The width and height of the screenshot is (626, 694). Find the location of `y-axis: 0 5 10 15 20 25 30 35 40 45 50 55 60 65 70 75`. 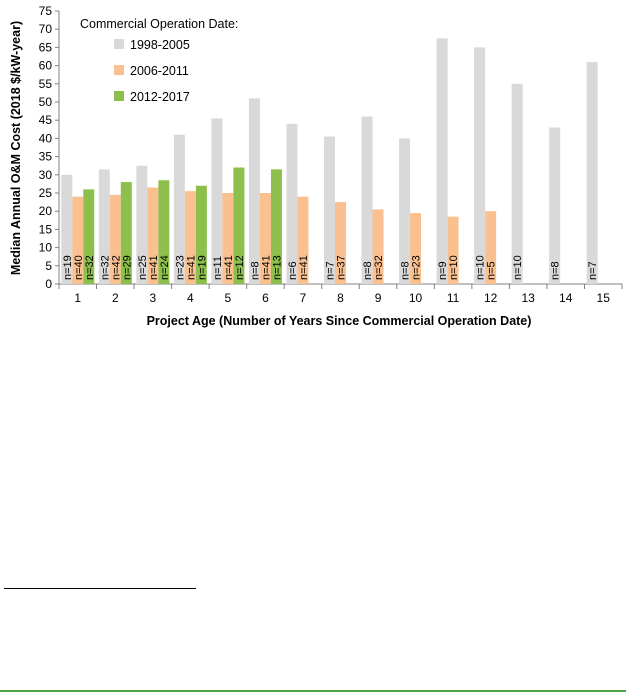

y-axis: 0 5 10 15 20 25 30 35 40 45 50 55 60 65 70 75 is located at coordinates (49, 147).